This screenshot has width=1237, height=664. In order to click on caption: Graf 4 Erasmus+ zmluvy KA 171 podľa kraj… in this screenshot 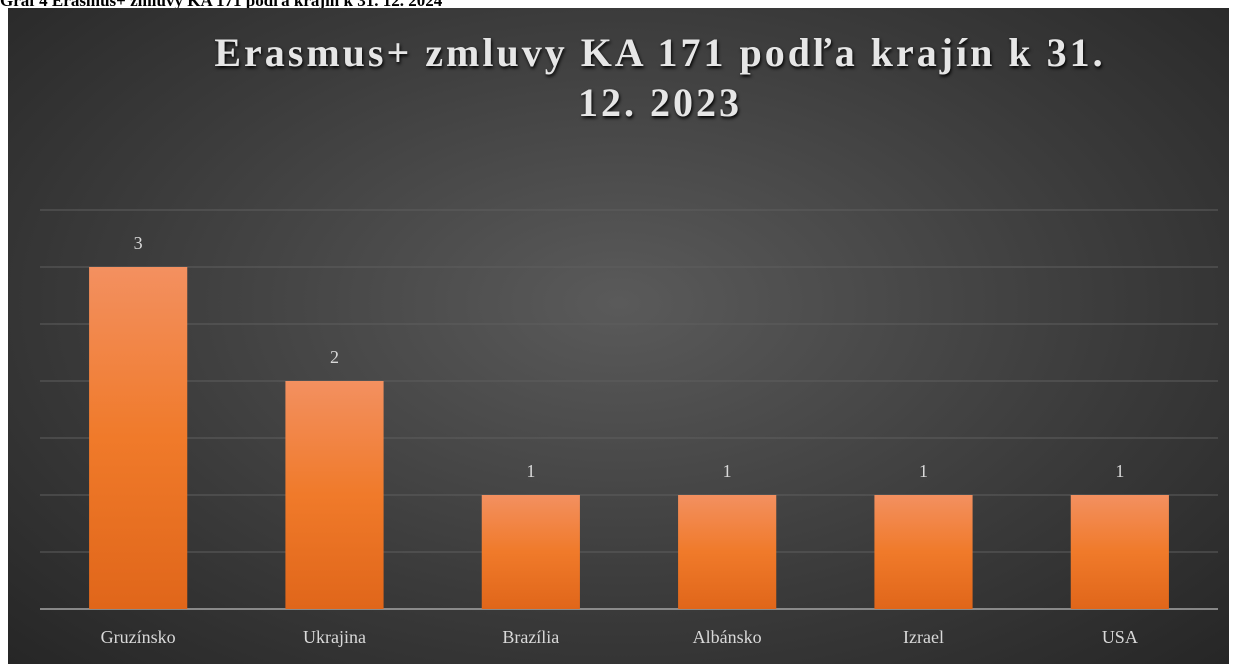, I will do `click(221, 5)`.